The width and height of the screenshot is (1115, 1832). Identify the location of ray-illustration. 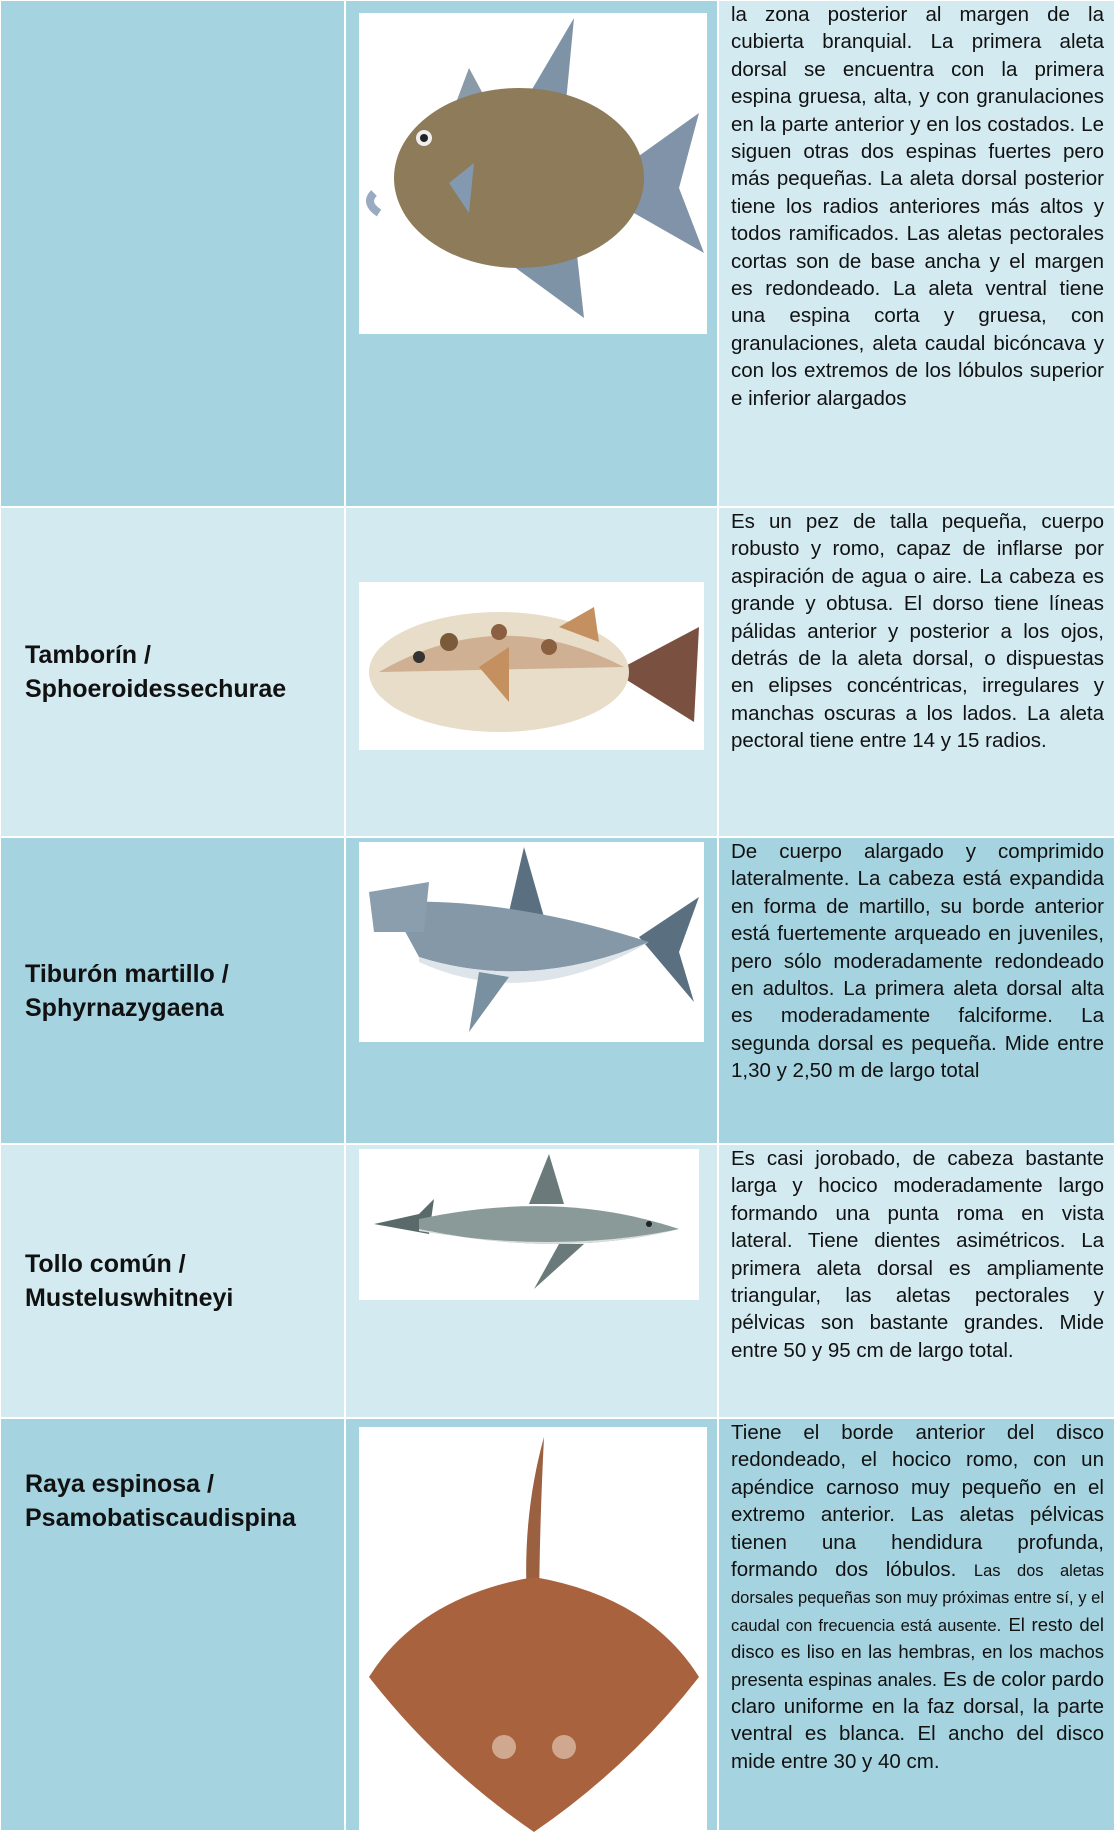
(534, 1634).